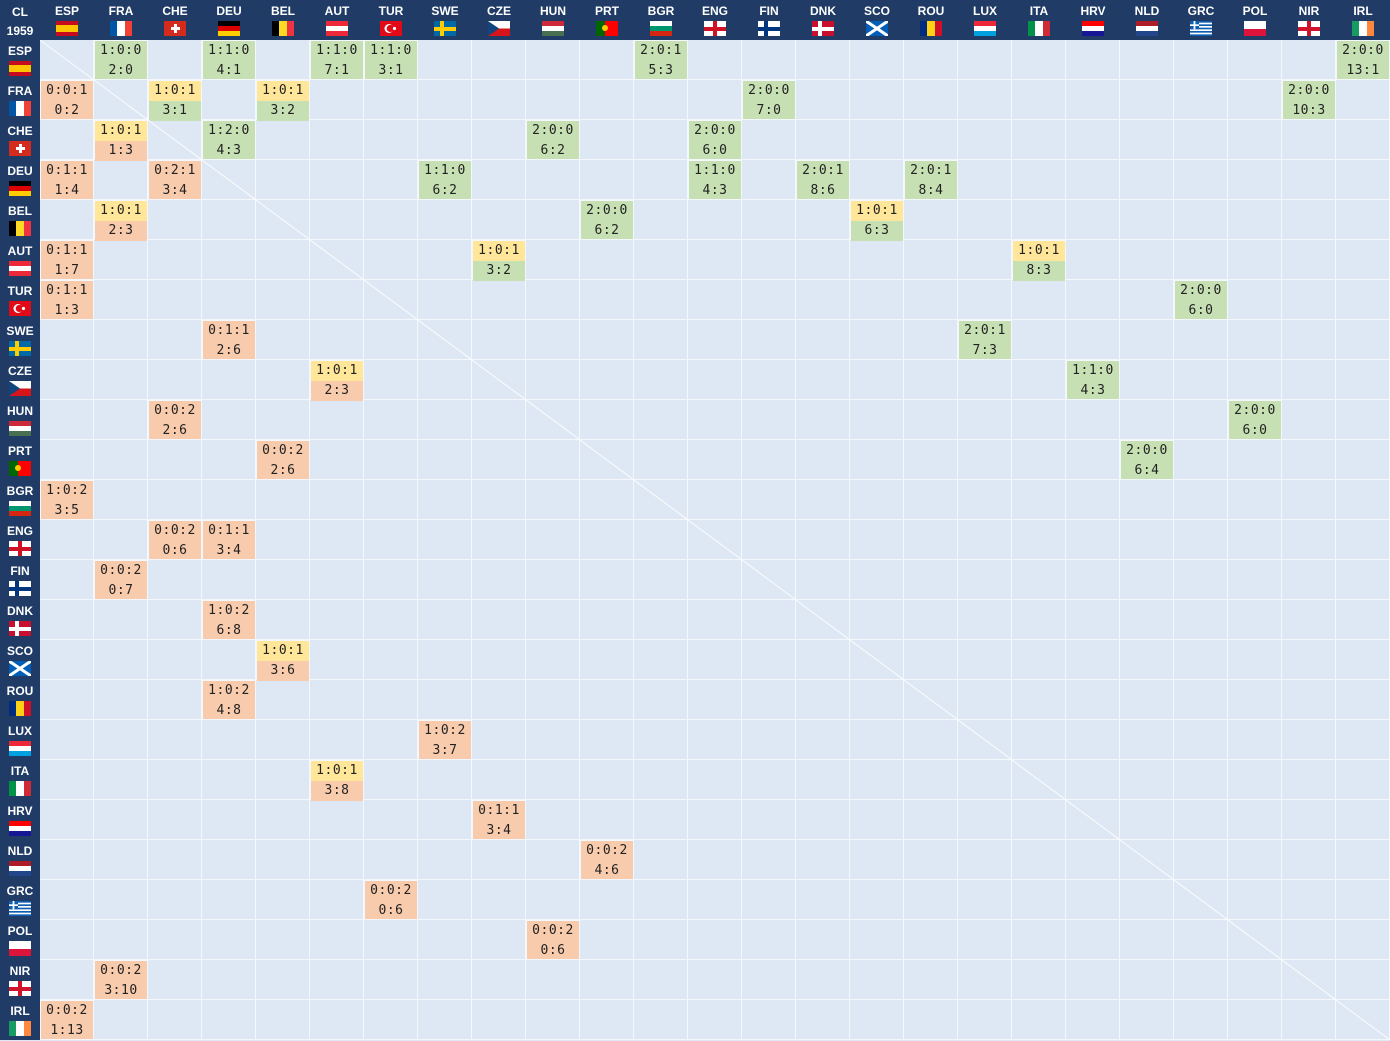 This screenshot has width=1390, height=1041. Describe the element at coordinates (607, 870) in the screenshot. I see `result-score: 4:6` at that location.